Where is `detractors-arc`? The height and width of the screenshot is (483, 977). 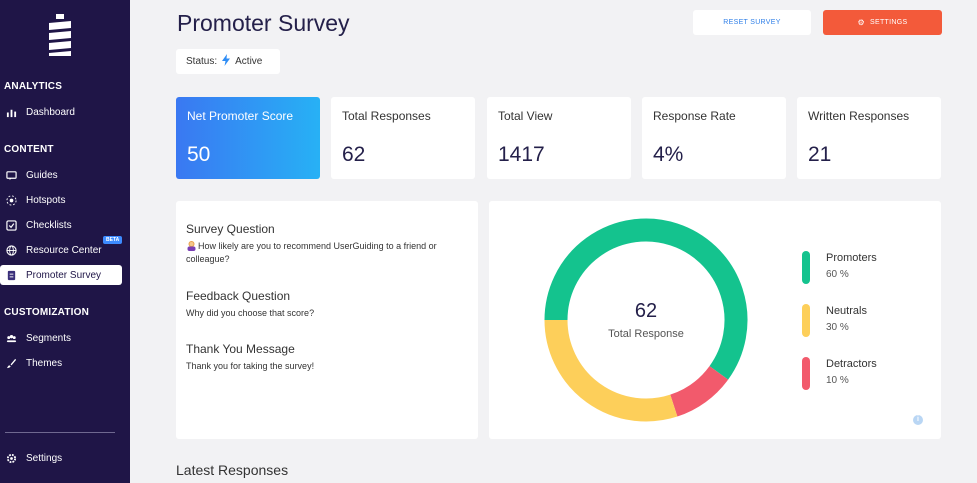 detractors-arc is located at coordinates (699, 391).